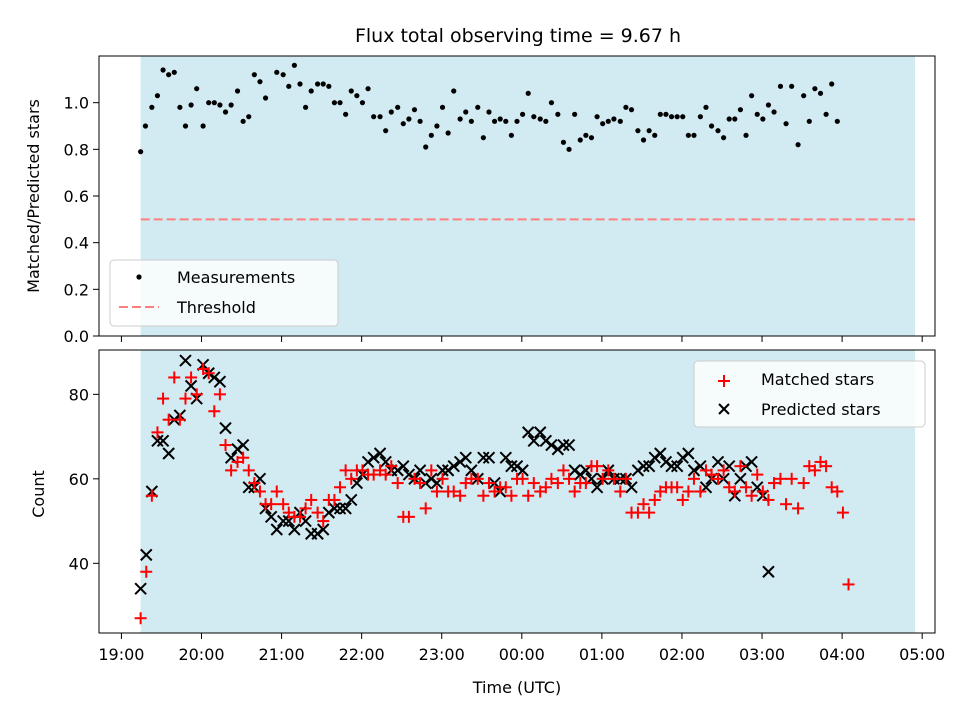  I want to click on x-tick-label: 23:00, so click(442, 654).